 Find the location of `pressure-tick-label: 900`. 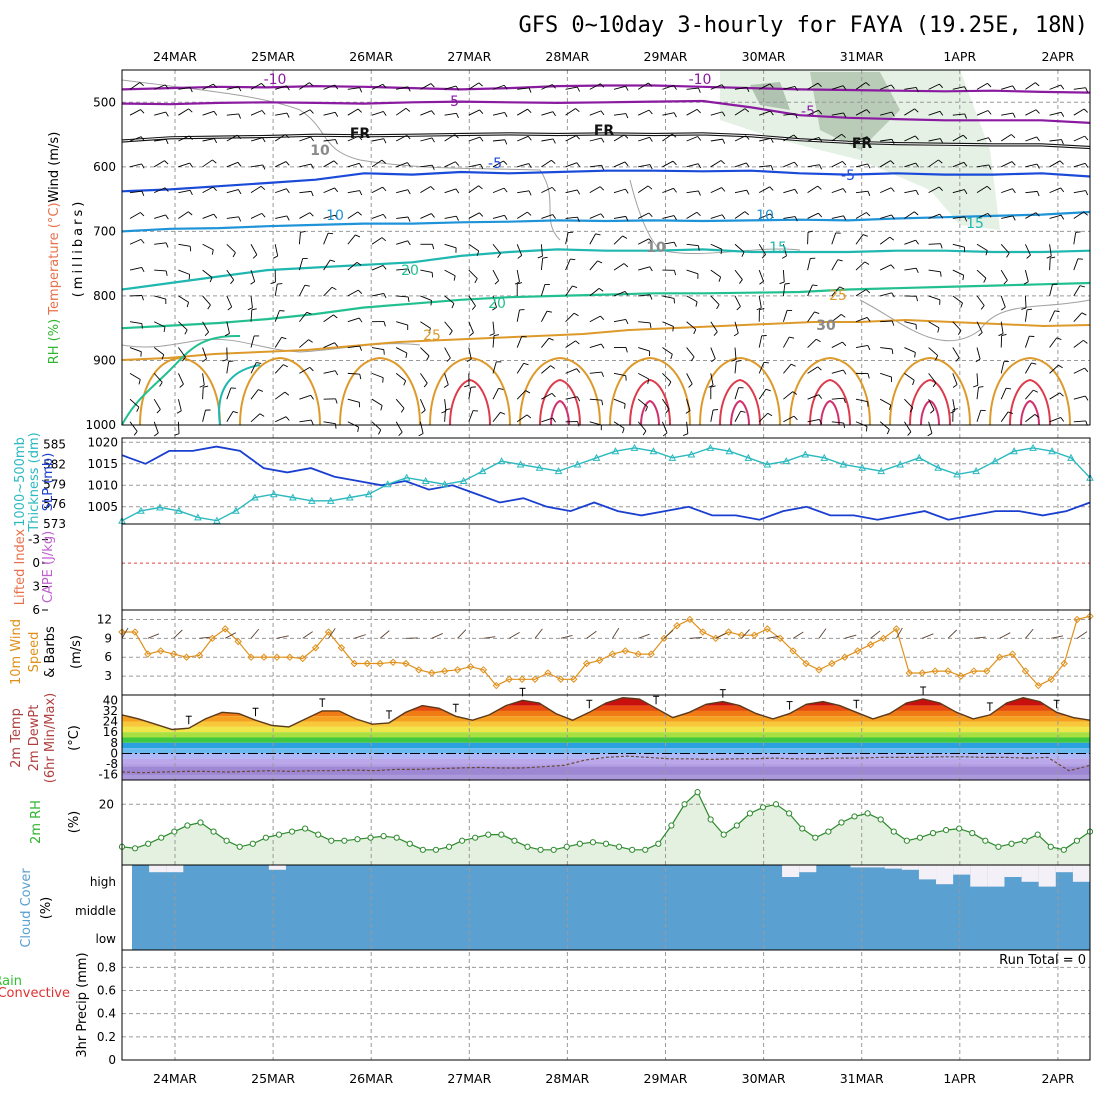

pressure-tick-label: 900 is located at coordinates (104, 360).